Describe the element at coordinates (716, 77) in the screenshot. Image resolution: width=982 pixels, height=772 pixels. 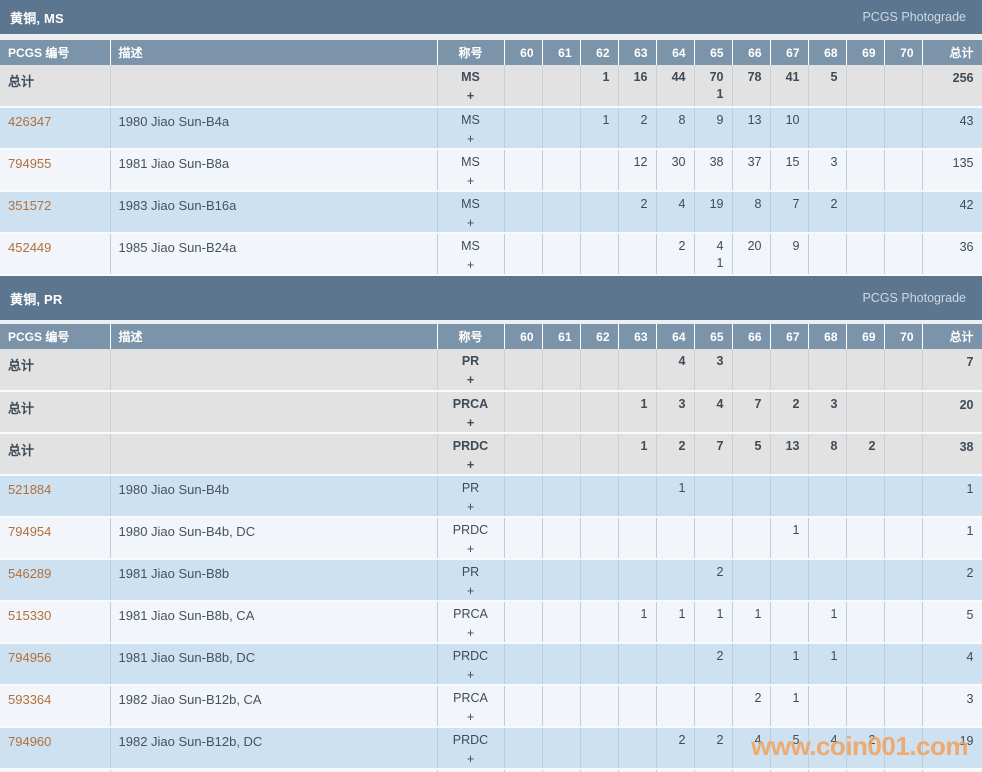
I see `grade-count: 70` at that location.